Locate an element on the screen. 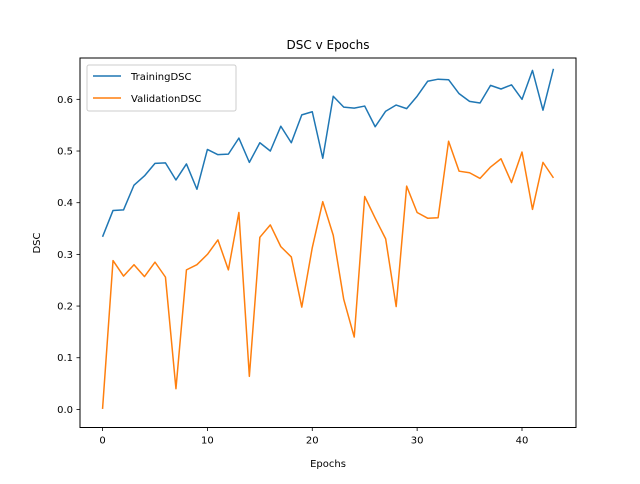 The image size is (640, 484). y-tick-label: 0.1 is located at coordinates (65, 358).